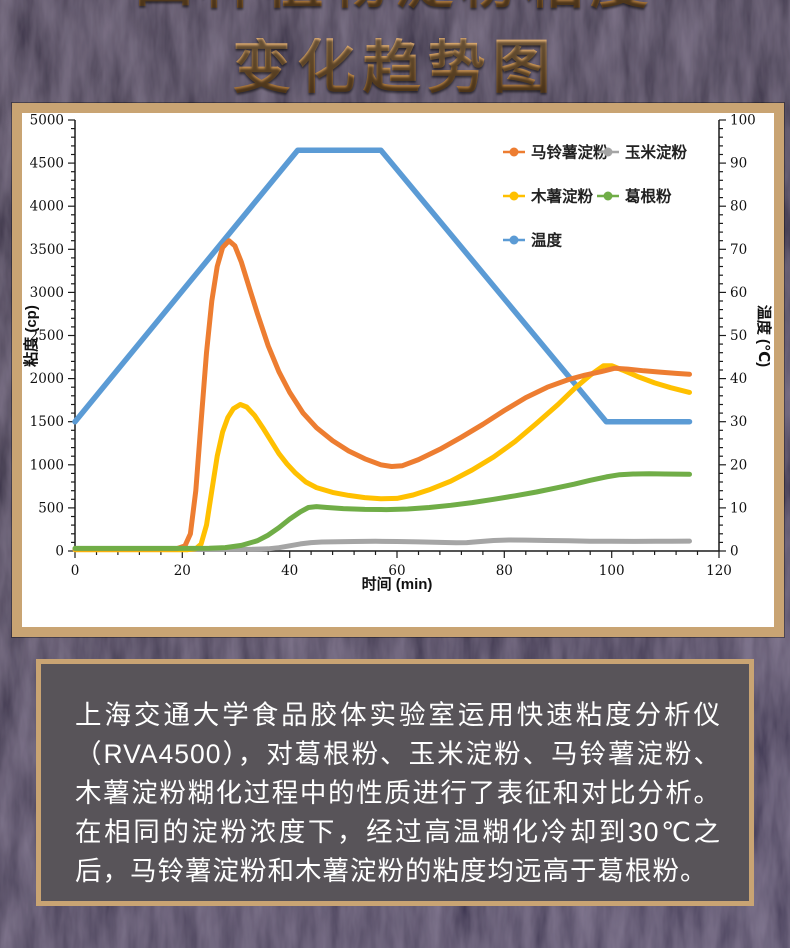  I want to click on svg-text: 90, so click(738, 164).